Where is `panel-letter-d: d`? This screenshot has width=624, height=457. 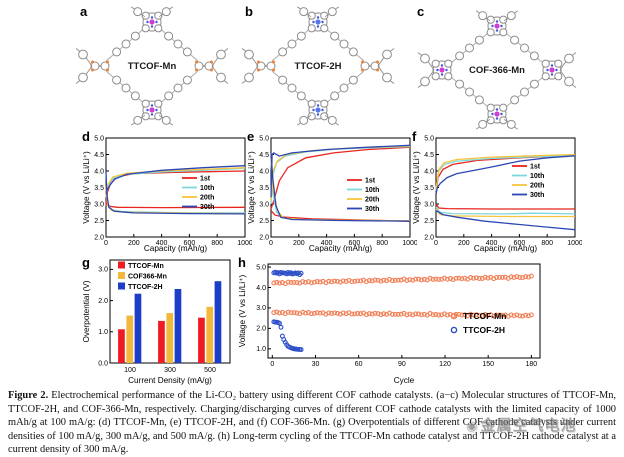
panel-letter-d: d is located at coordinates (86, 136).